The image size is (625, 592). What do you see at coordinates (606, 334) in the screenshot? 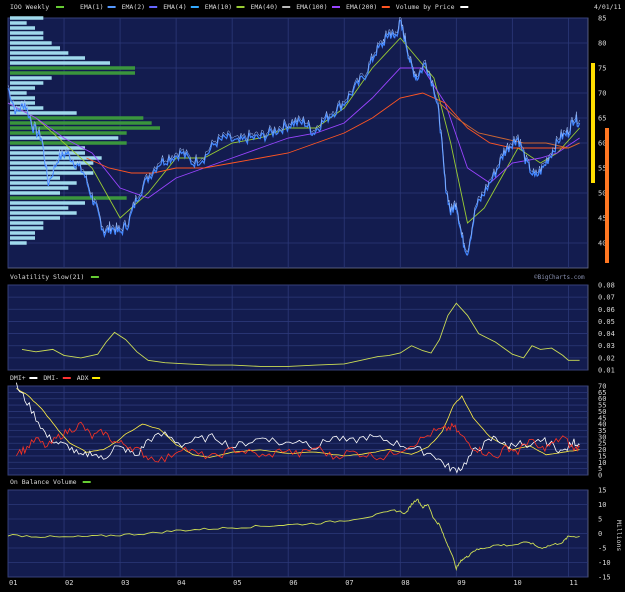
I see `y-tick-label: 0.04` at bounding box center [606, 334].